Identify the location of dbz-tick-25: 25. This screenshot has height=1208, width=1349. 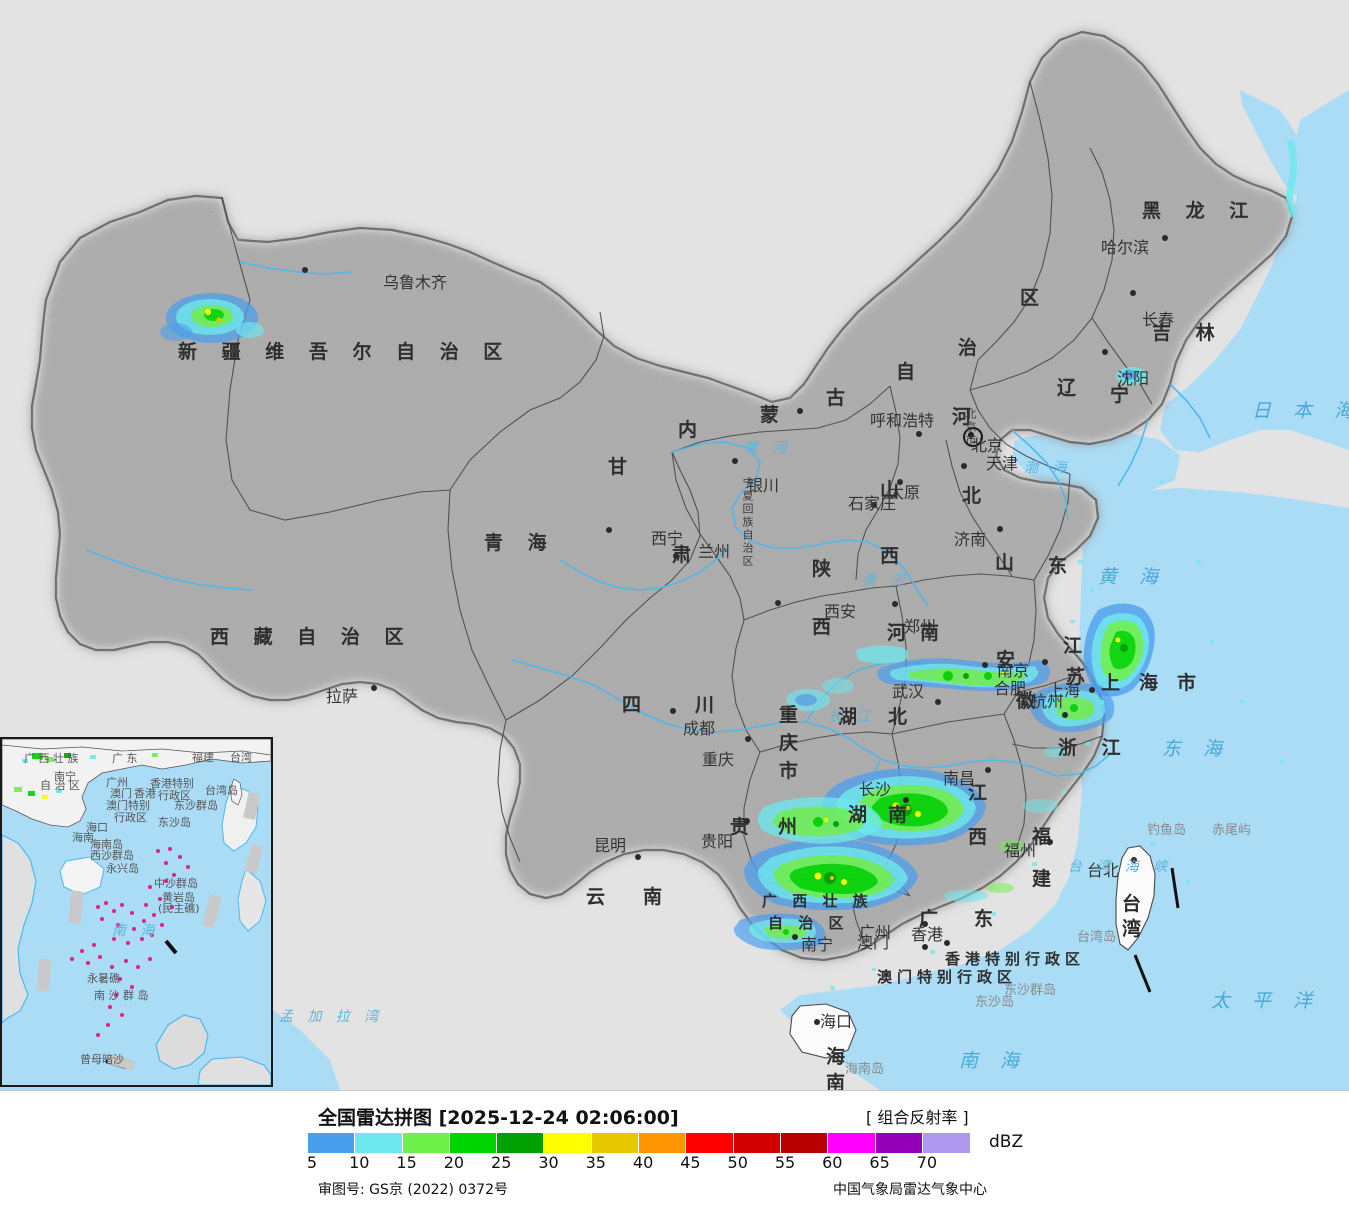
(501, 1162).